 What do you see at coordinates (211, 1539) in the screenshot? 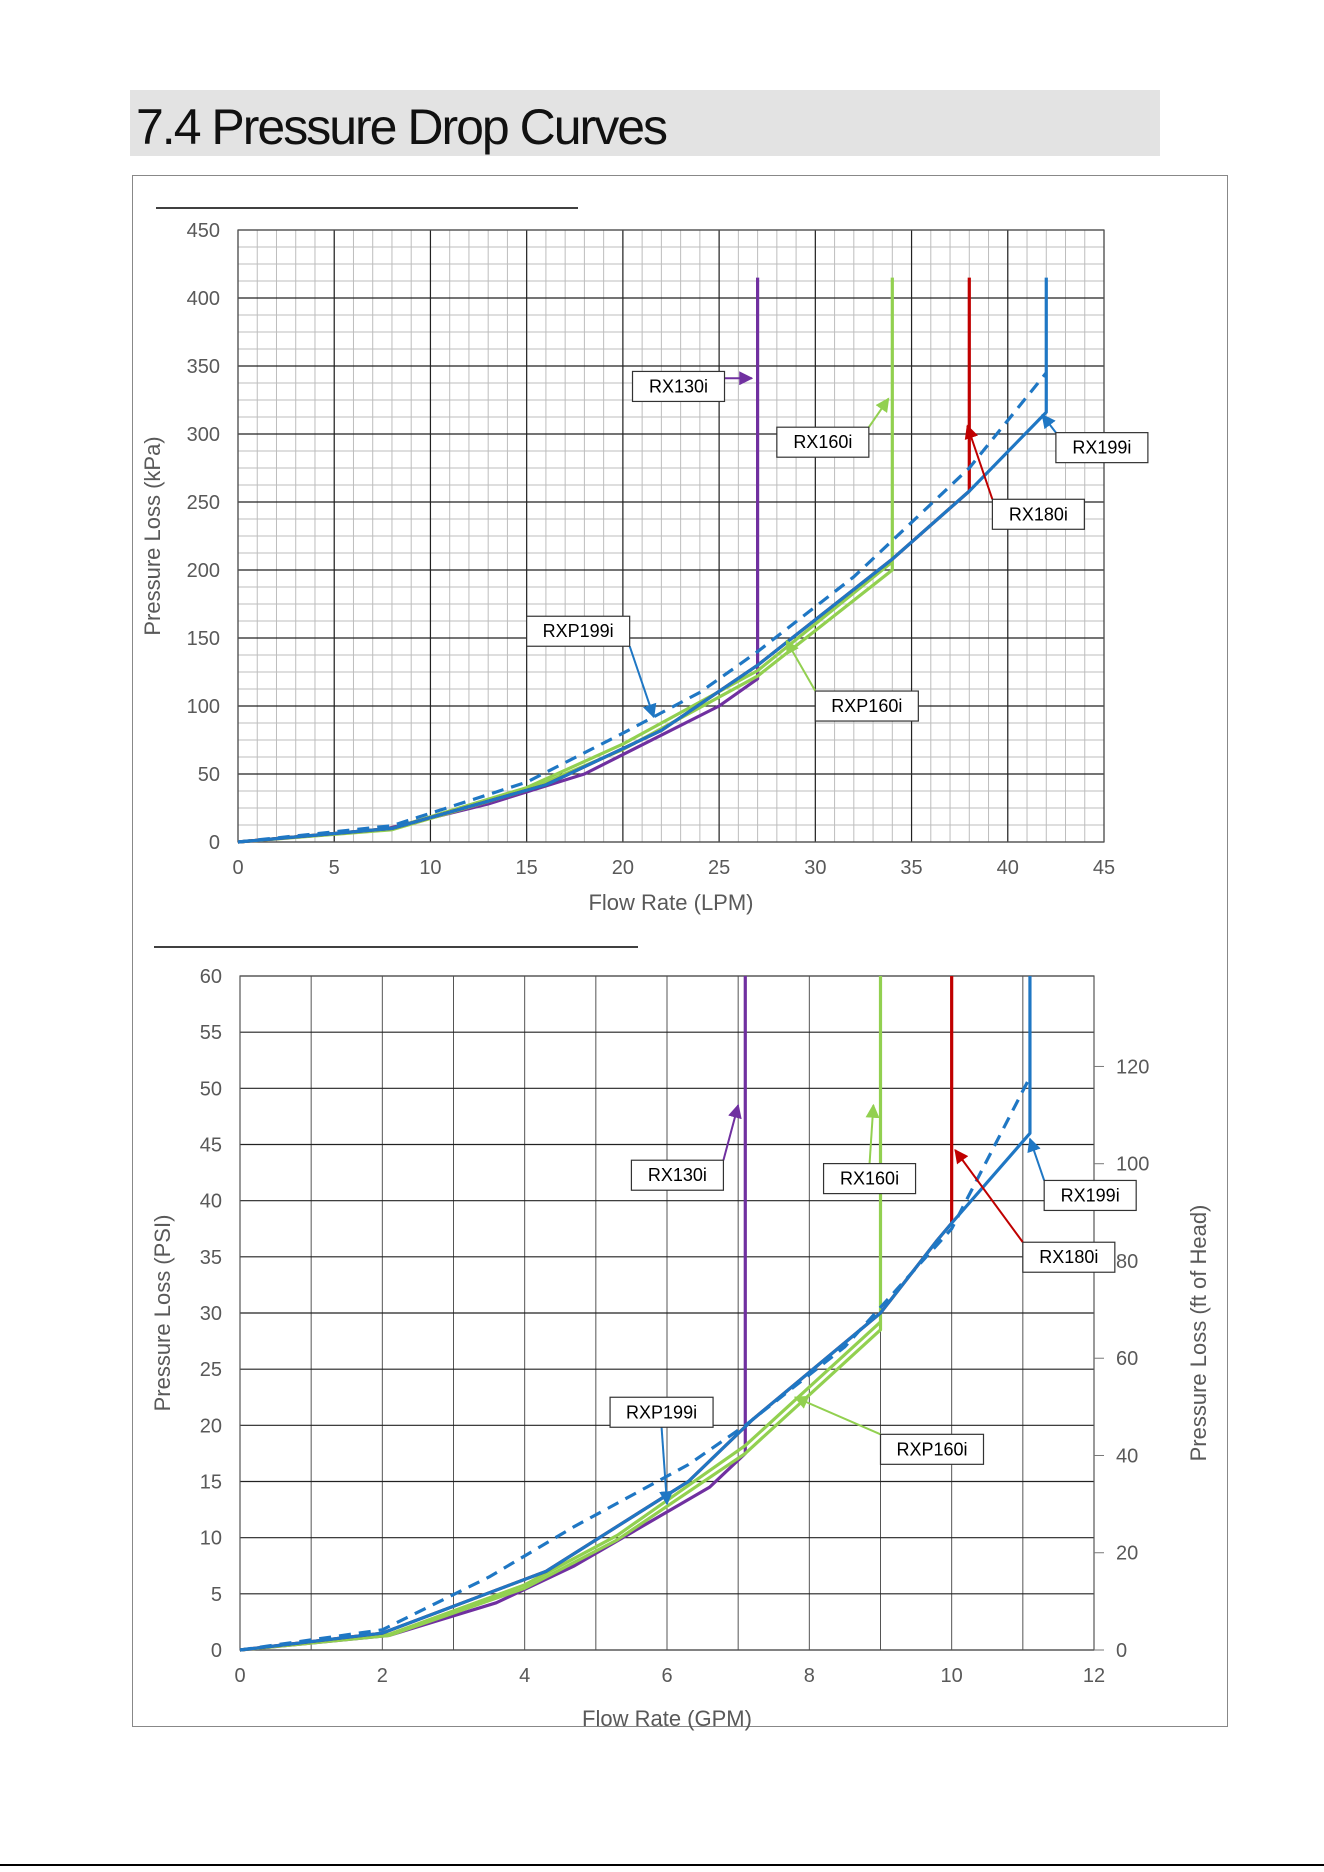
I see `y-tick-label: 10` at bounding box center [211, 1539].